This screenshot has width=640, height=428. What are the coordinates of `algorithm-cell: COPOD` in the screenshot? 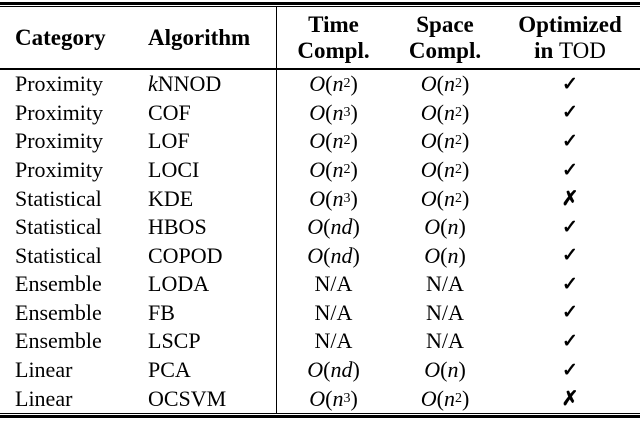 It's located at (185, 255).